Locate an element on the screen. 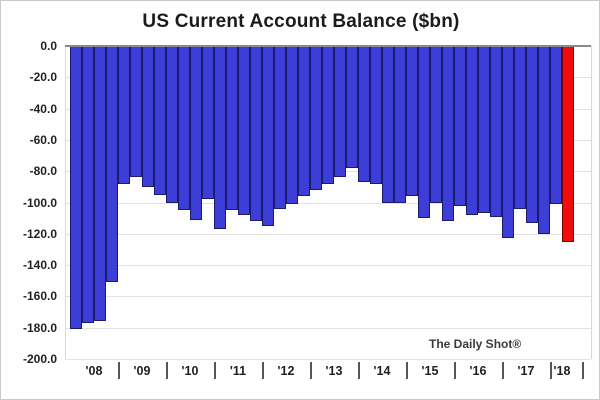 The width and height of the screenshot is (600, 400). bar-2014-q2 is located at coordinates (376, 115).